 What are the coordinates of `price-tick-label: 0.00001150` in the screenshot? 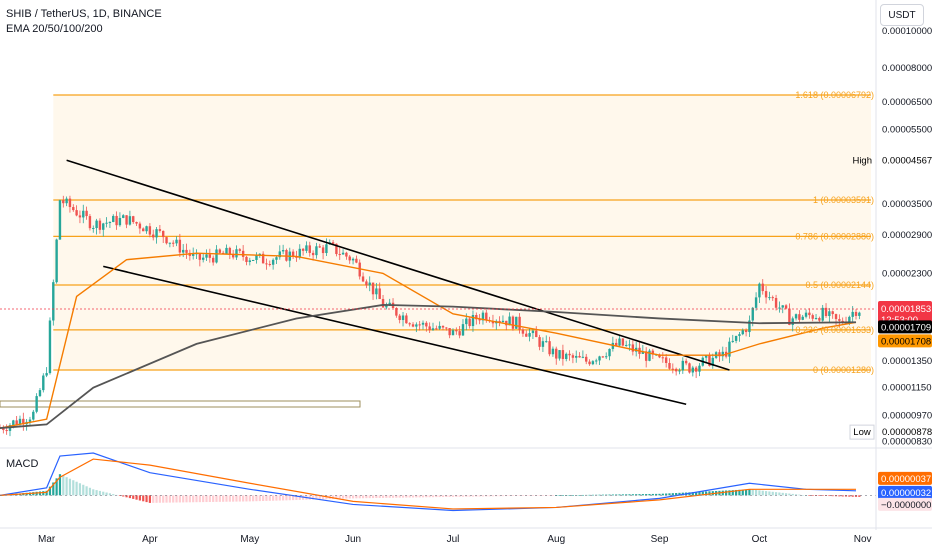 It's located at (907, 388).